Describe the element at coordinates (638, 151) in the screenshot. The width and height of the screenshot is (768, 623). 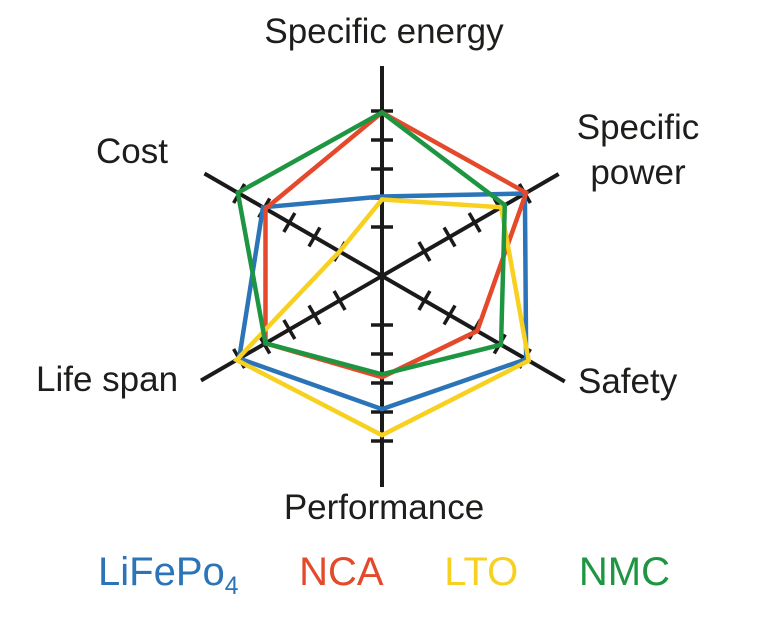
I see `axis-label-specific-power: Specific power` at that location.